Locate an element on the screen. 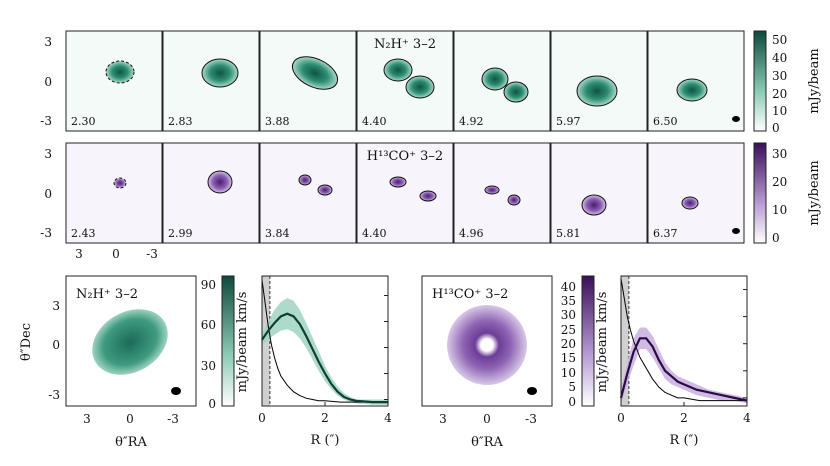  n2hp-channel-velocity: 2.30 is located at coordinates (83, 121).